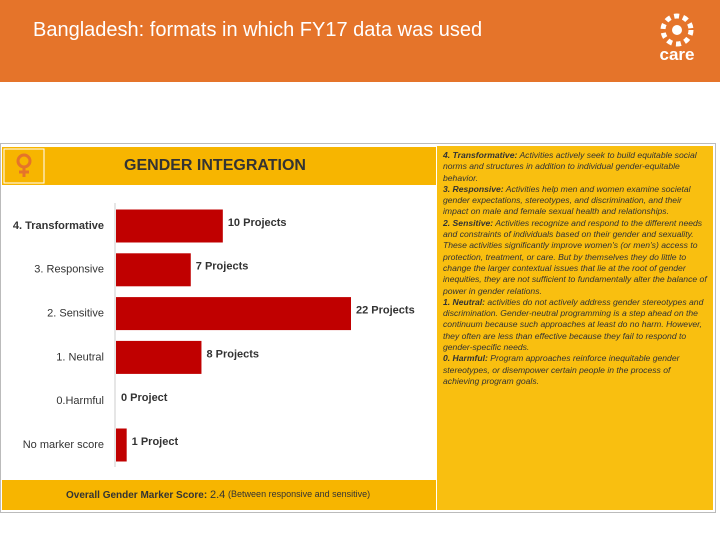 The width and height of the screenshot is (720, 540). I want to click on definition-term: 2. Sensitive:, so click(468, 222).